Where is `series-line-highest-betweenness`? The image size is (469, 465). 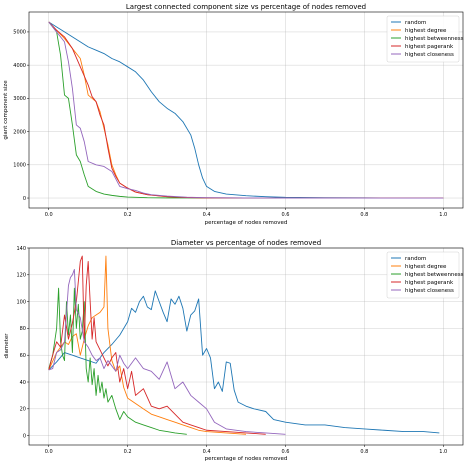
series-line-highest-betweenness is located at coordinates (117, 361).